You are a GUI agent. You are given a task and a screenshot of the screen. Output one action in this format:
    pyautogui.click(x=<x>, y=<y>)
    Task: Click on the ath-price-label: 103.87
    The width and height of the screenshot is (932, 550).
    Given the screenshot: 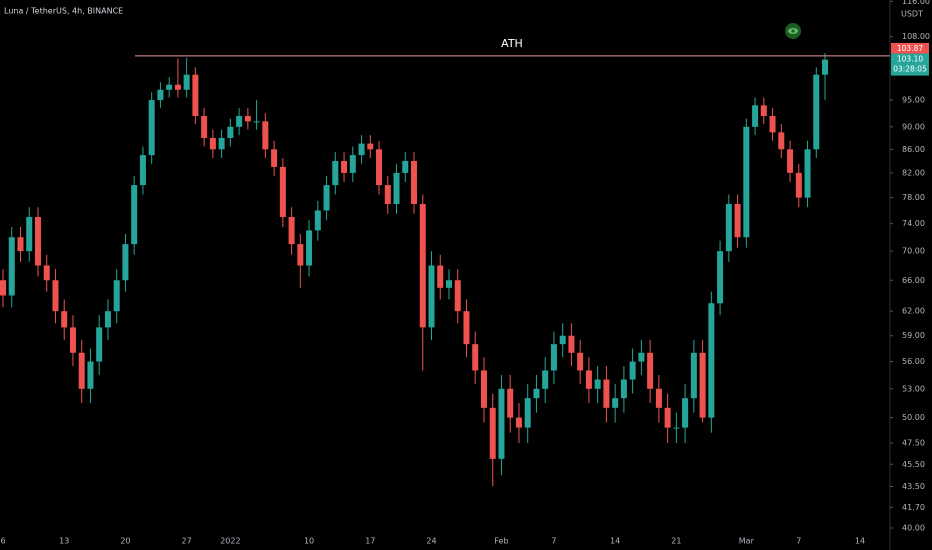 What is the action you would take?
    pyautogui.click(x=910, y=48)
    